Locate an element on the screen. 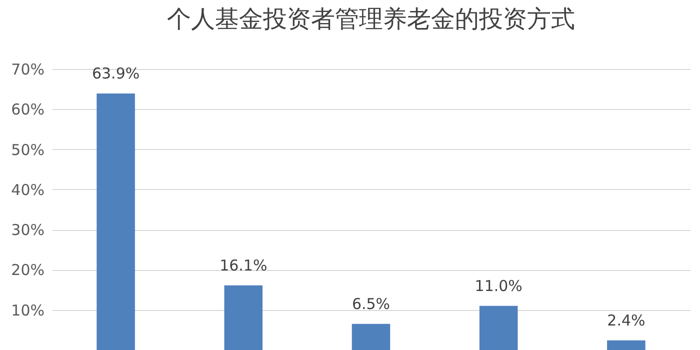 The image size is (700, 350). y-tick-label: 10% is located at coordinates (27, 310).